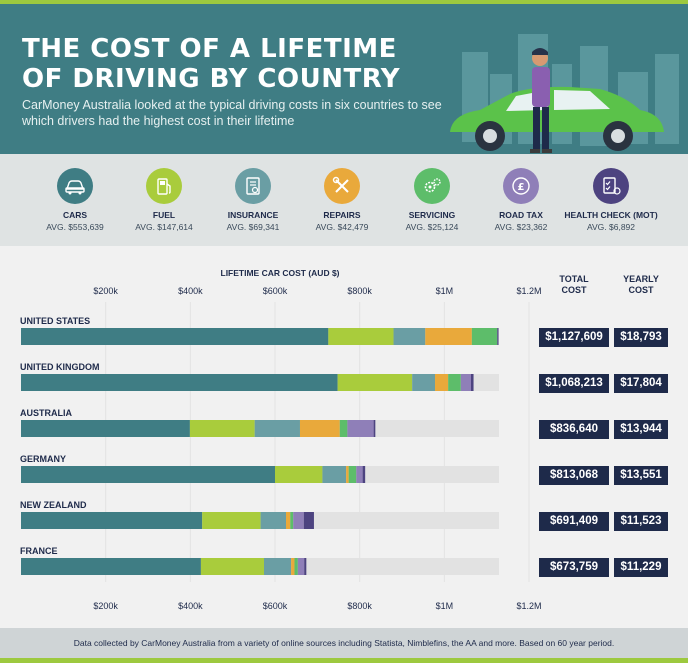  What do you see at coordinates (574, 279) in the screenshot?
I see `total-header-line-1: TOTAL` at bounding box center [574, 279].